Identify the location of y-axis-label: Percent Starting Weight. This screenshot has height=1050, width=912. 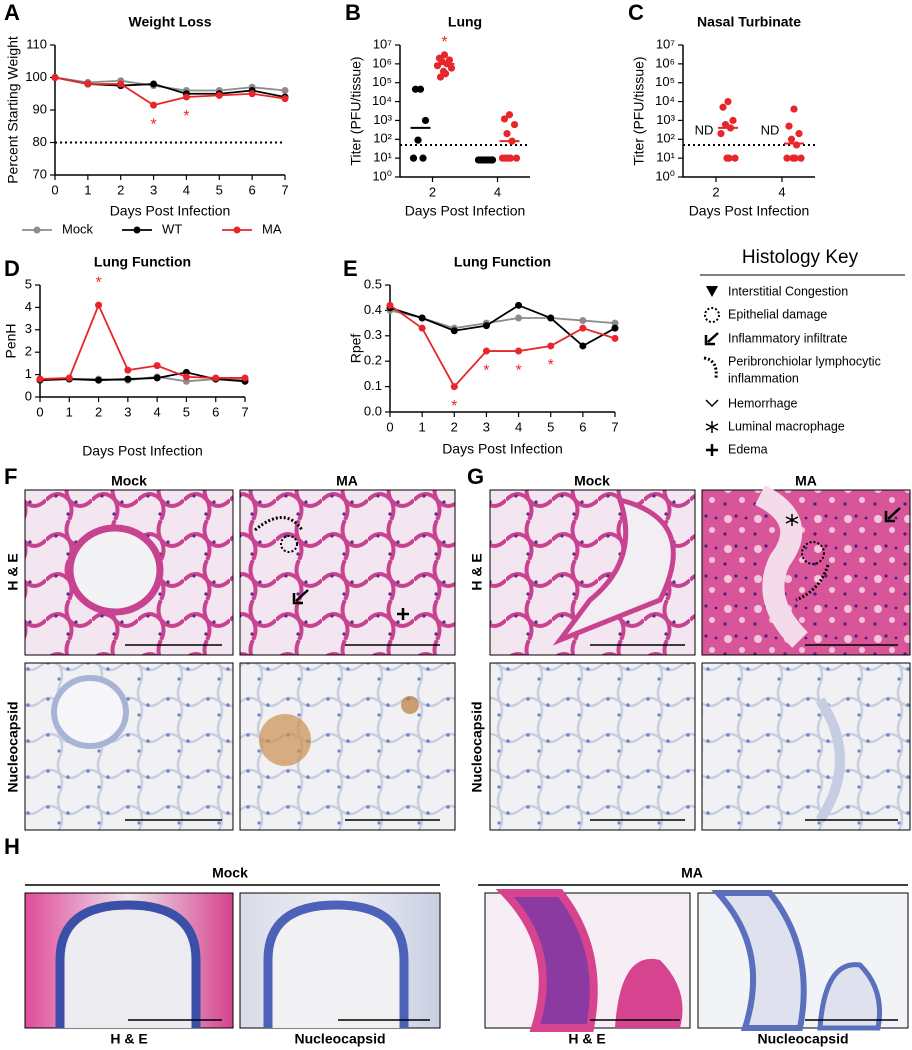
(13, 110).